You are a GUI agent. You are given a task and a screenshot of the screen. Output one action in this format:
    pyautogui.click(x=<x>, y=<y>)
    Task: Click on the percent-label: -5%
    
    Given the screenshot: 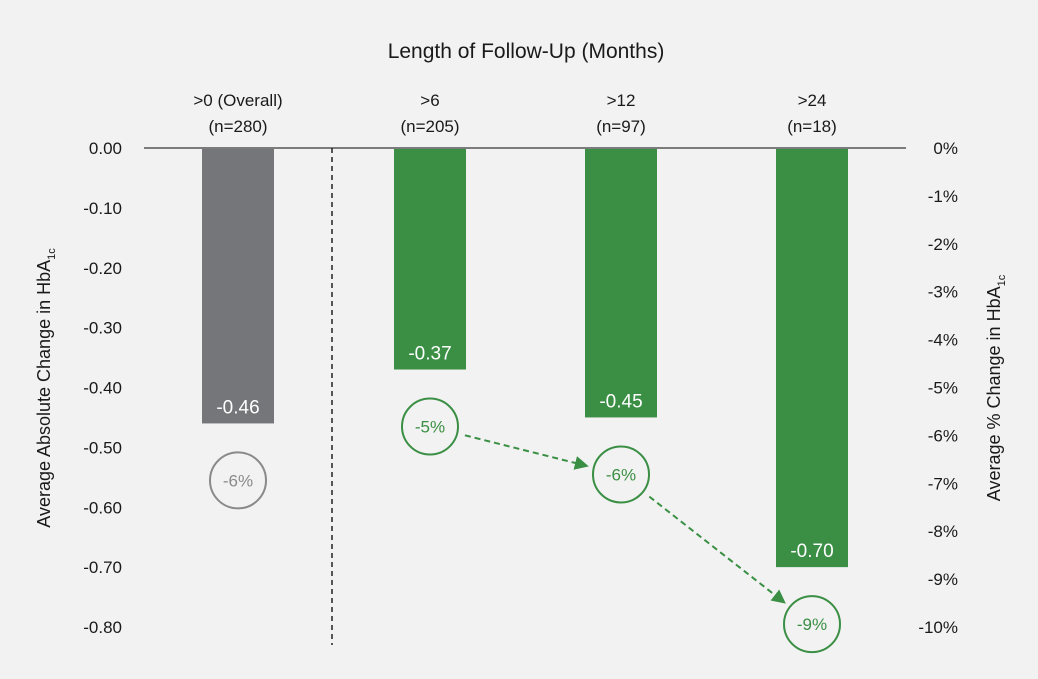 What is the action you would take?
    pyautogui.click(x=430, y=427)
    